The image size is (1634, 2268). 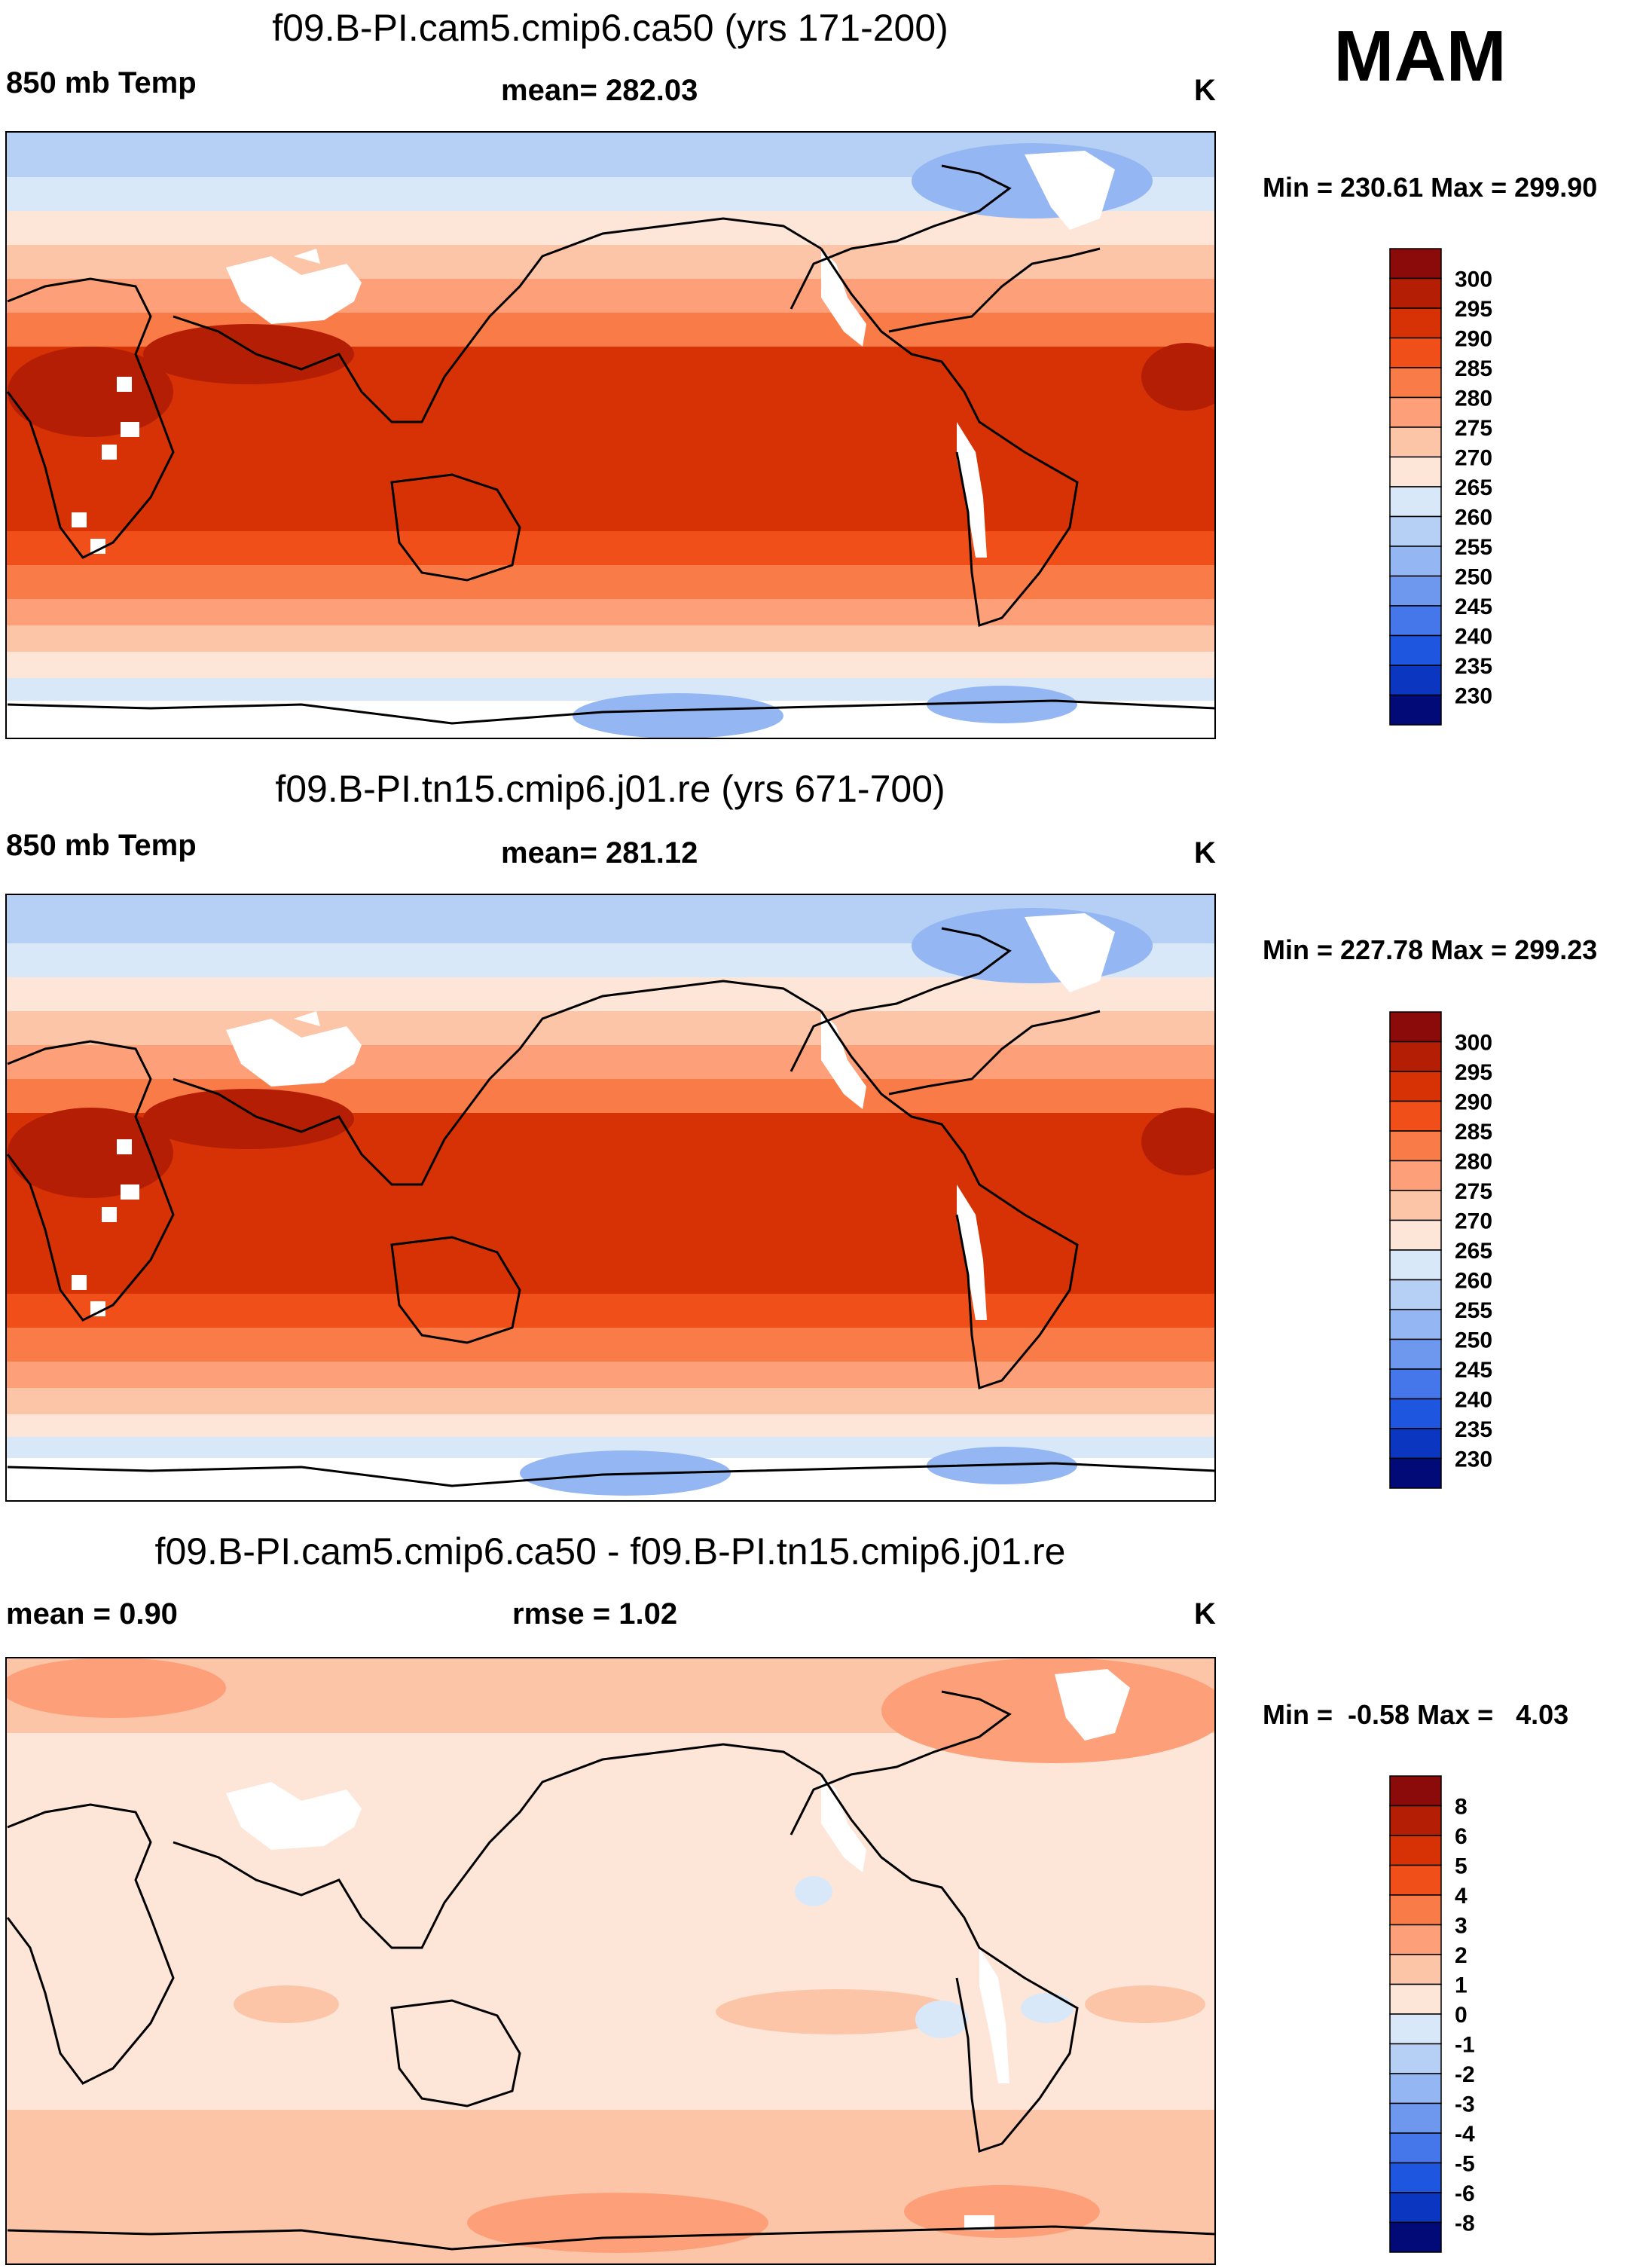 I want to click on panel-2-mean: mean= 281.12, so click(x=599, y=853).